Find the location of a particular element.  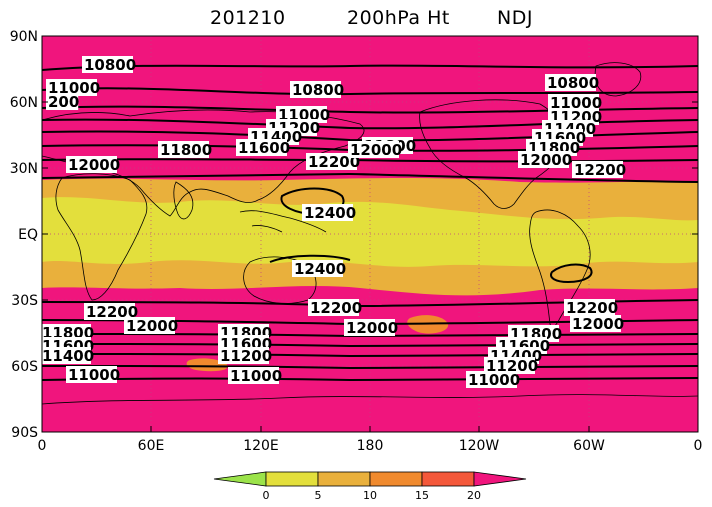

colorbar-upper-extend is located at coordinates (500, 479).